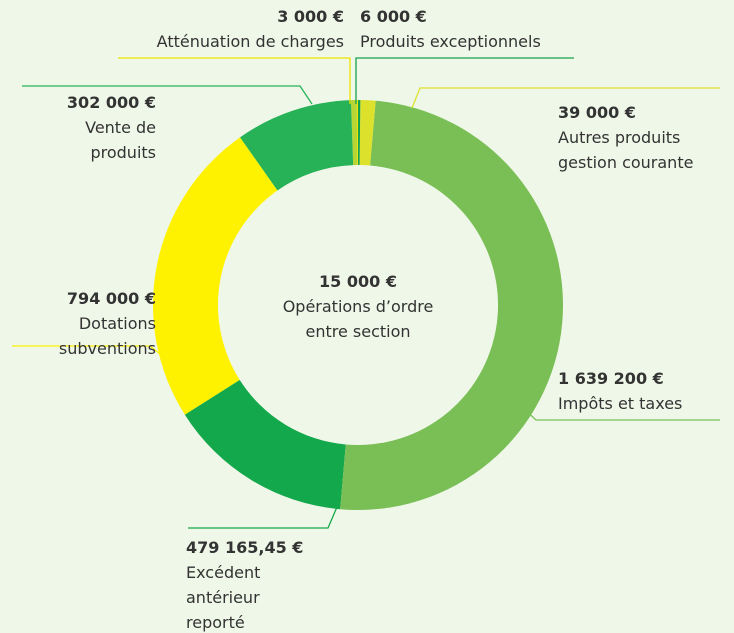 This screenshot has width=734, height=633. I want to click on slice-label: 302 000 € Vente de produits, so click(78, 127).